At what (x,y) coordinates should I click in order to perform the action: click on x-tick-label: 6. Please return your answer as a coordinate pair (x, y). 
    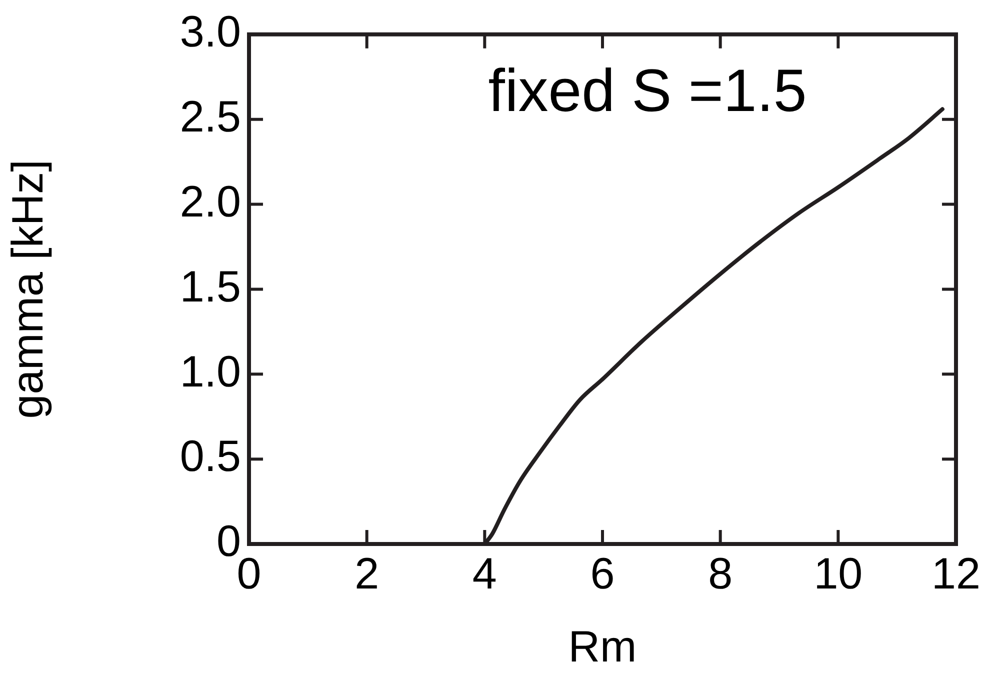
    Looking at the image, I should click on (602, 574).